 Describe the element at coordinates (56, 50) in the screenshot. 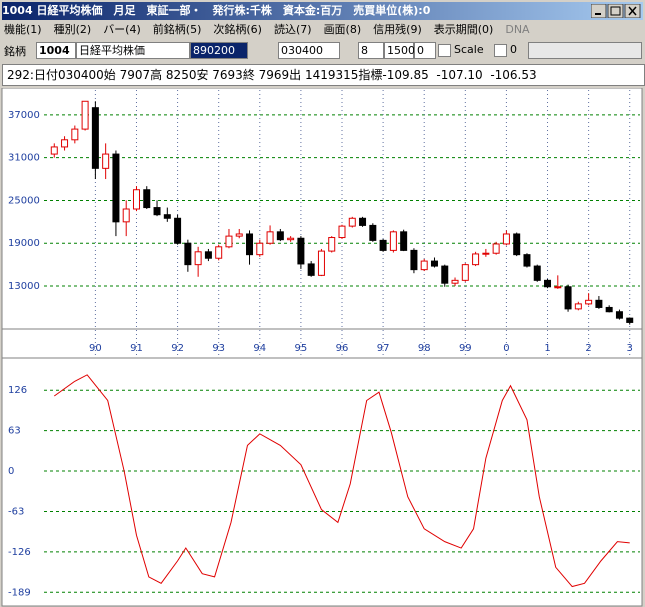

I see `code-field: 1004` at that location.